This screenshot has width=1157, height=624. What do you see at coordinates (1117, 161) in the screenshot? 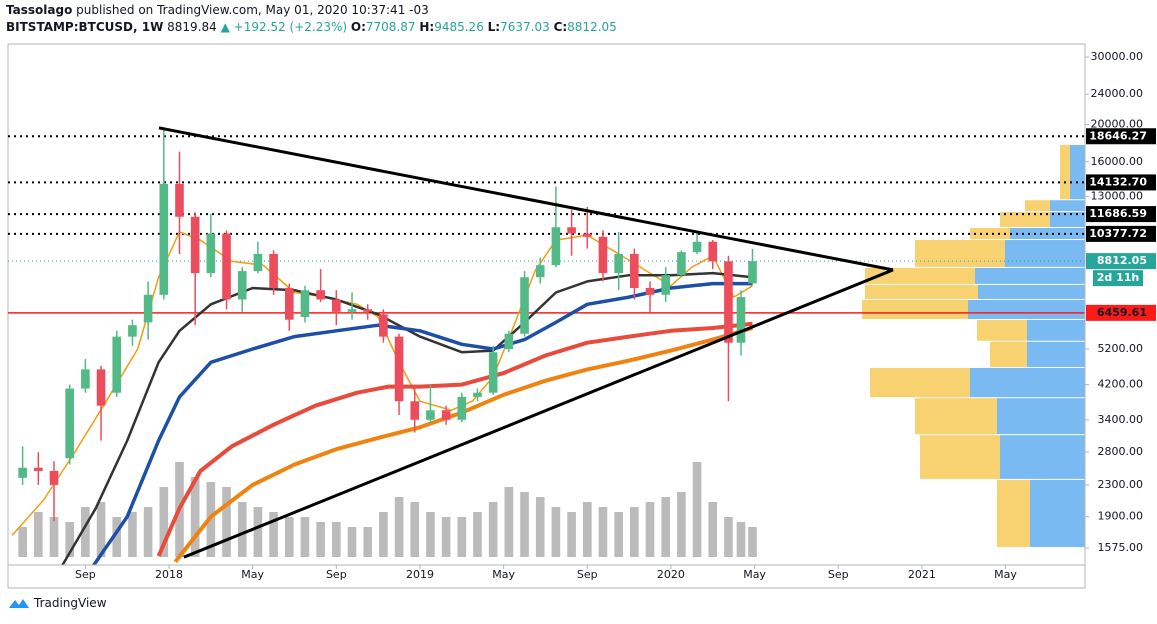
I see `y-tick-label: 16000.00` at bounding box center [1117, 161].